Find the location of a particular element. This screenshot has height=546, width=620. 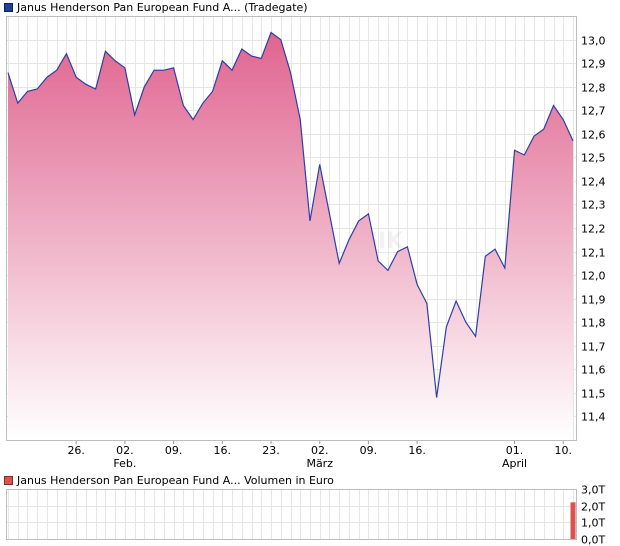

volume-bar is located at coordinates (573, 520).